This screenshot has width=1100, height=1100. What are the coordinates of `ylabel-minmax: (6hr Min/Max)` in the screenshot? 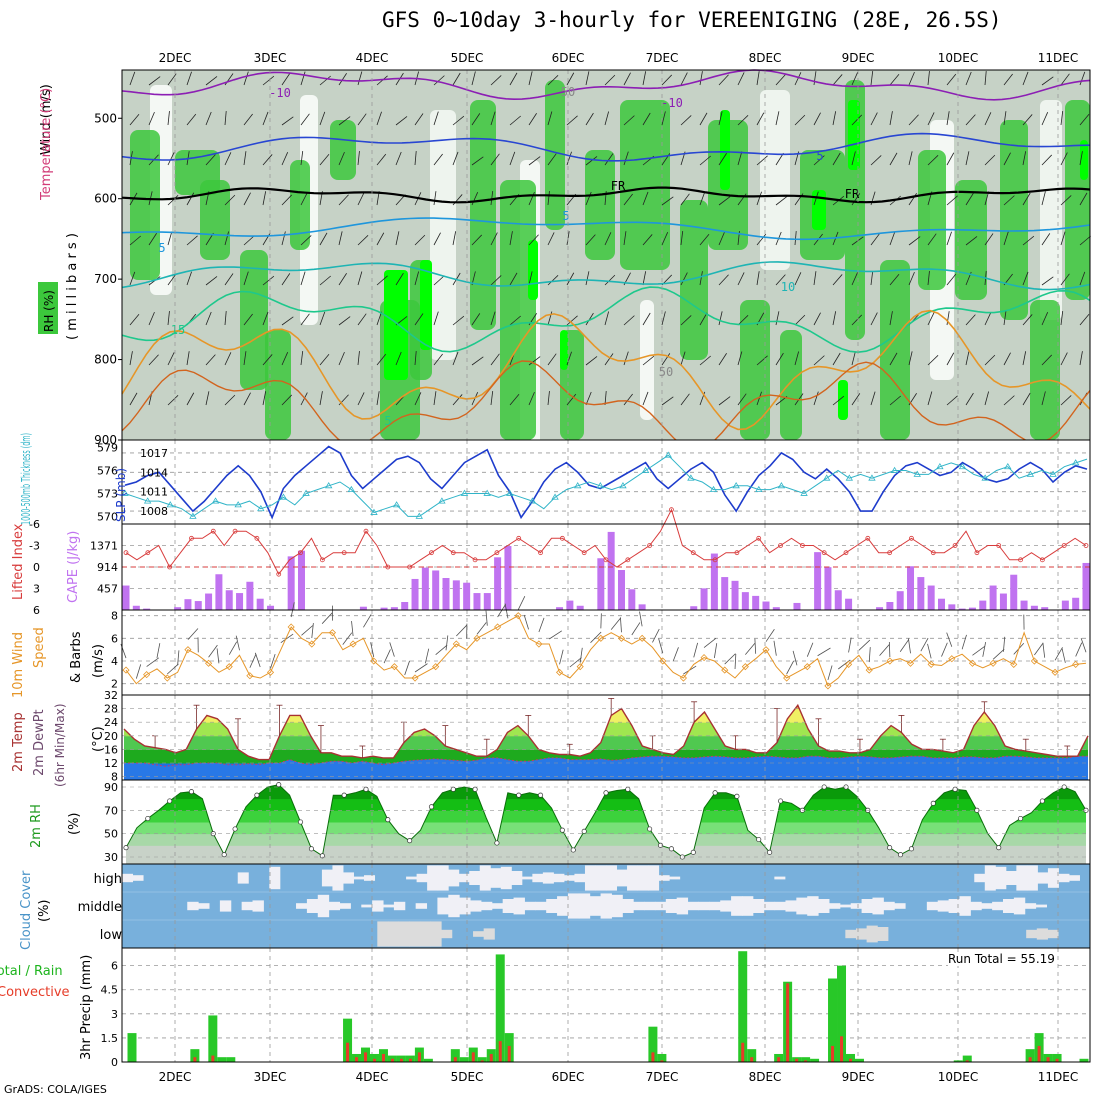 It's located at (60, 746).